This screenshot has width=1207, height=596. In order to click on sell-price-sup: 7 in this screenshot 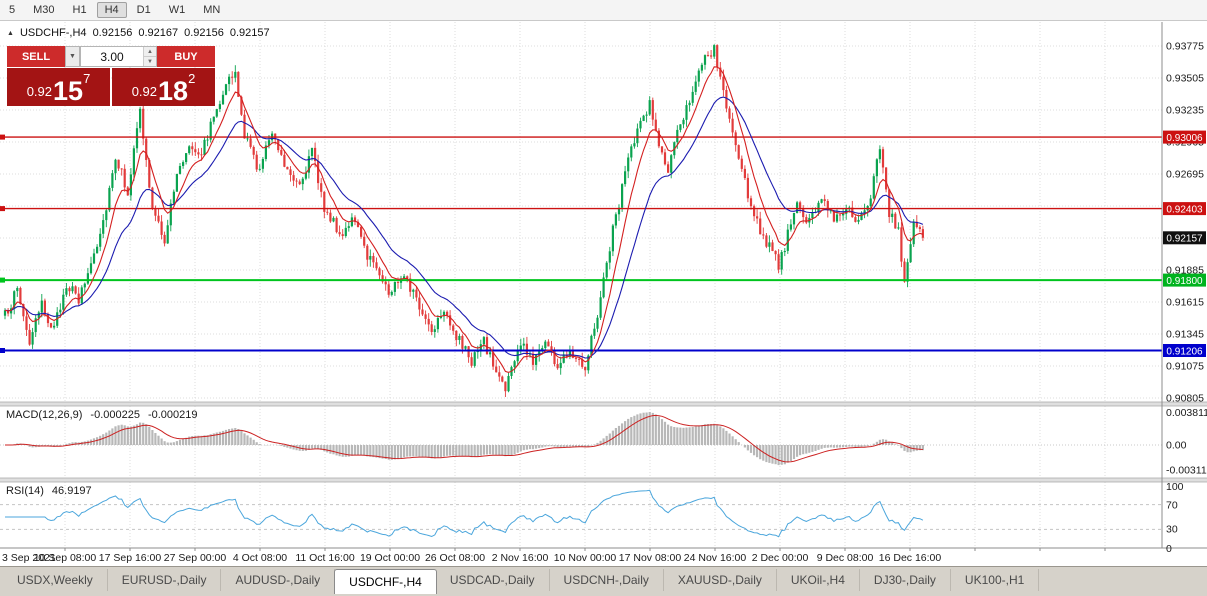, I will do `click(87, 78)`.